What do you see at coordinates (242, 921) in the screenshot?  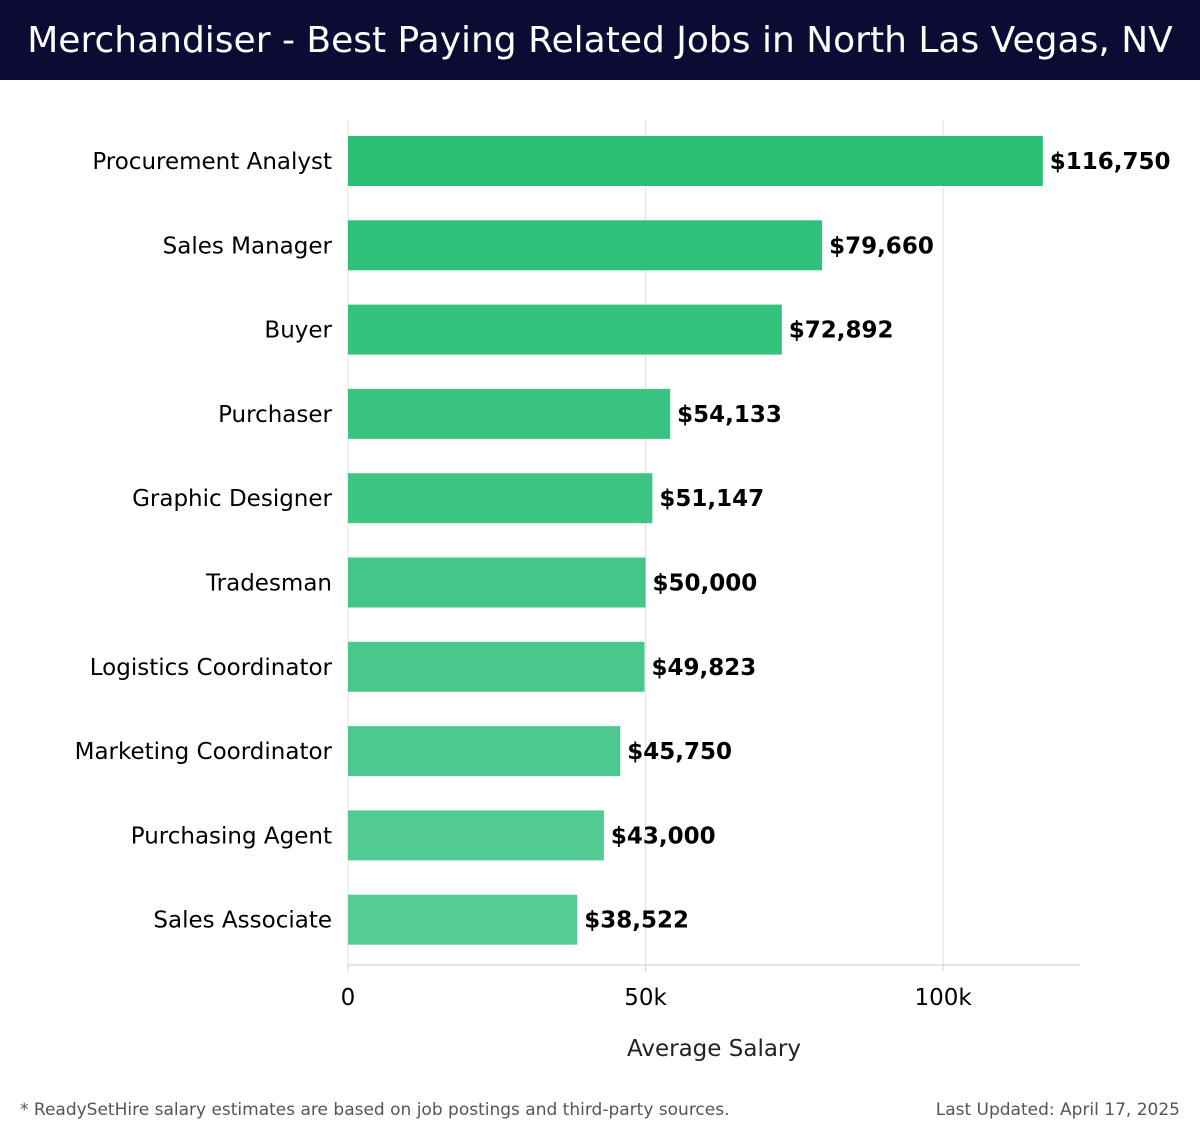 I see `category-label-9: Sales Associate` at bounding box center [242, 921].